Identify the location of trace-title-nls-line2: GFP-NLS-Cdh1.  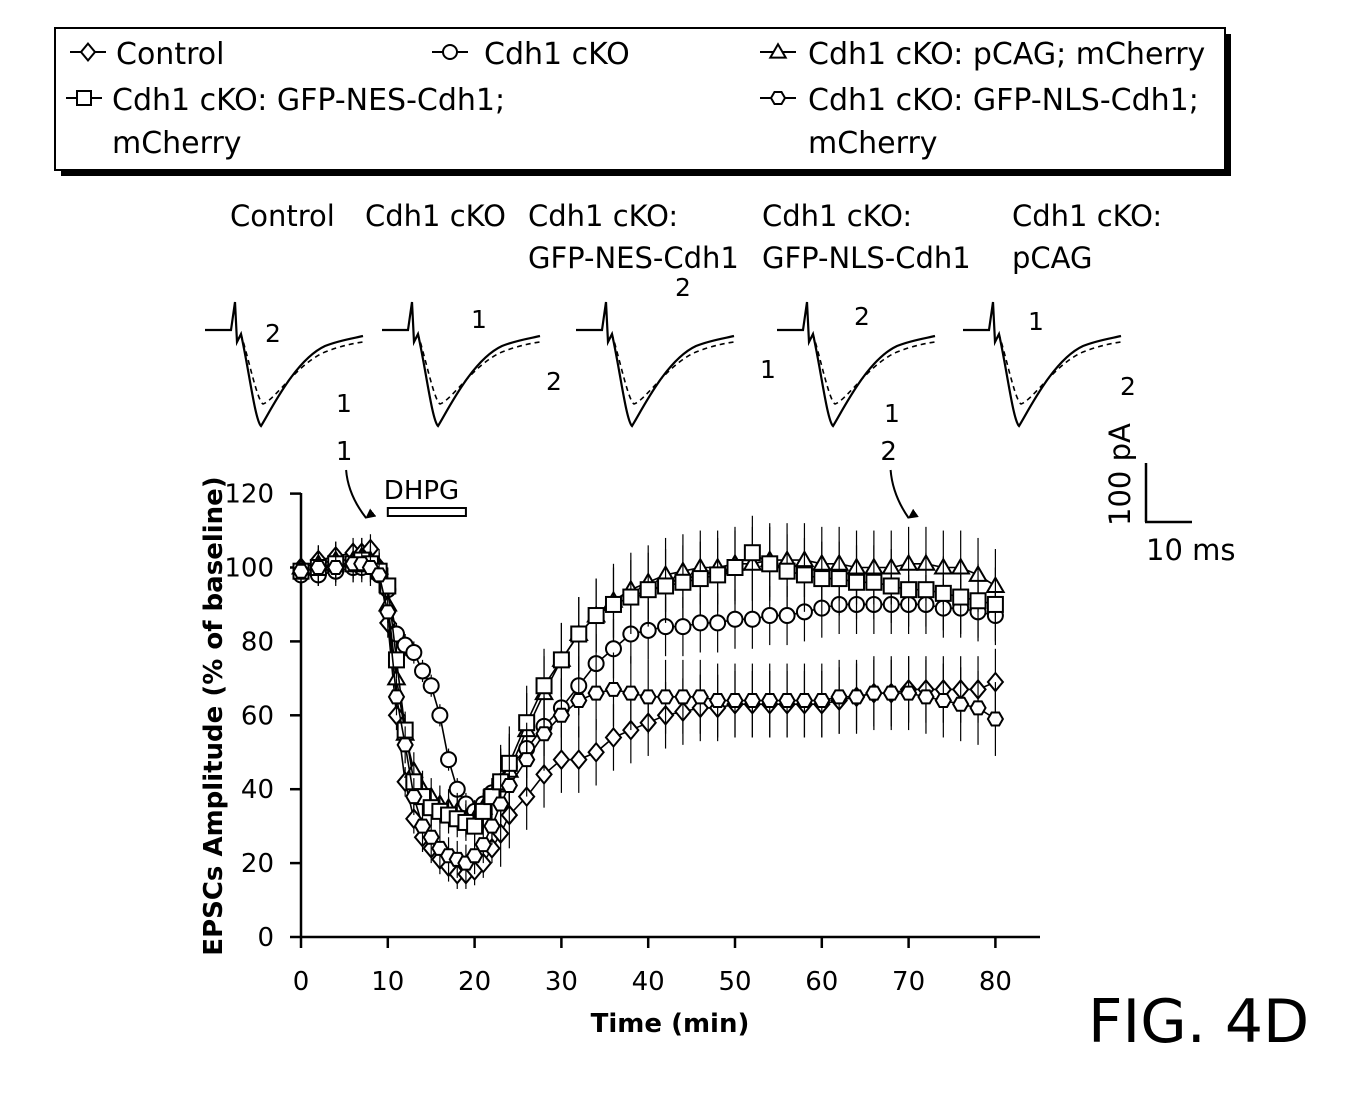
(866, 258).